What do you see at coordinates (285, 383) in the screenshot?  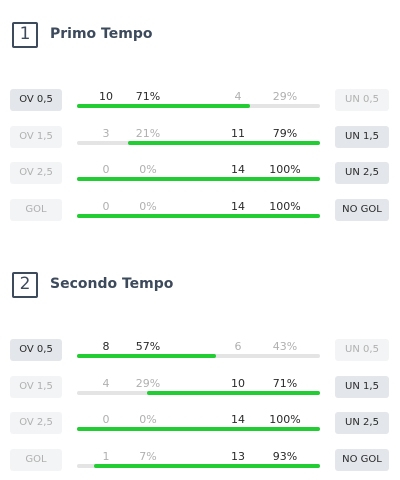 I see `right-percent: 71%` at bounding box center [285, 383].